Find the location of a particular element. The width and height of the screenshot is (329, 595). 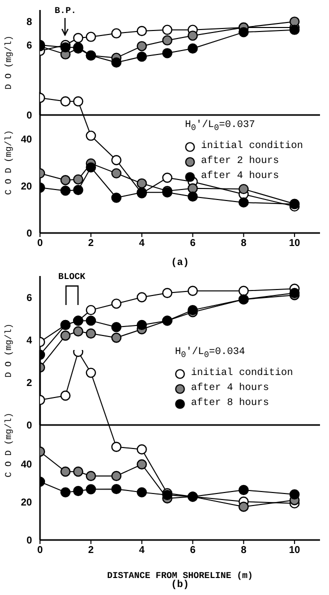

annotation: BLOCK is located at coordinates (72, 277).